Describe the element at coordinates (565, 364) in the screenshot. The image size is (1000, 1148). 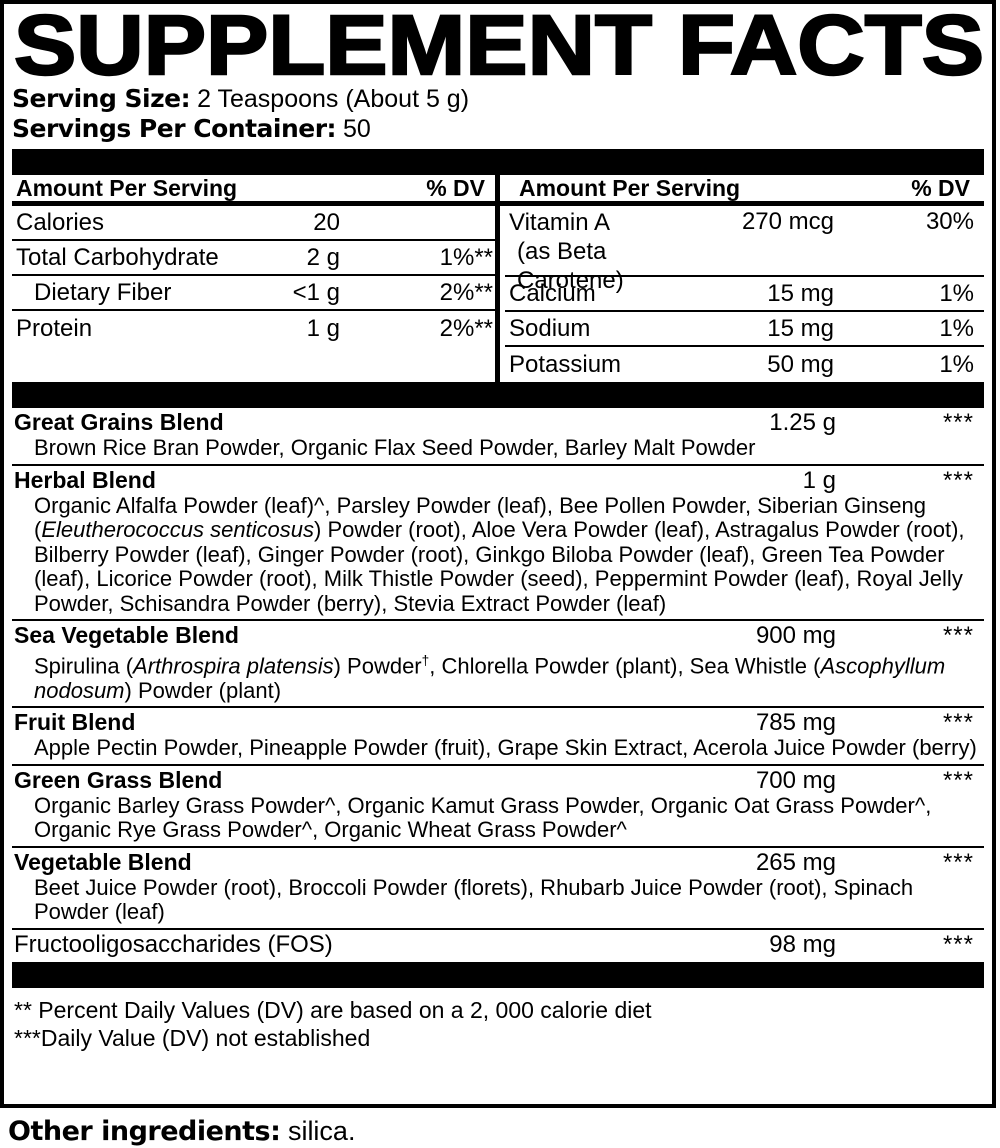
I see `nutrient-name: Potassium` at that location.